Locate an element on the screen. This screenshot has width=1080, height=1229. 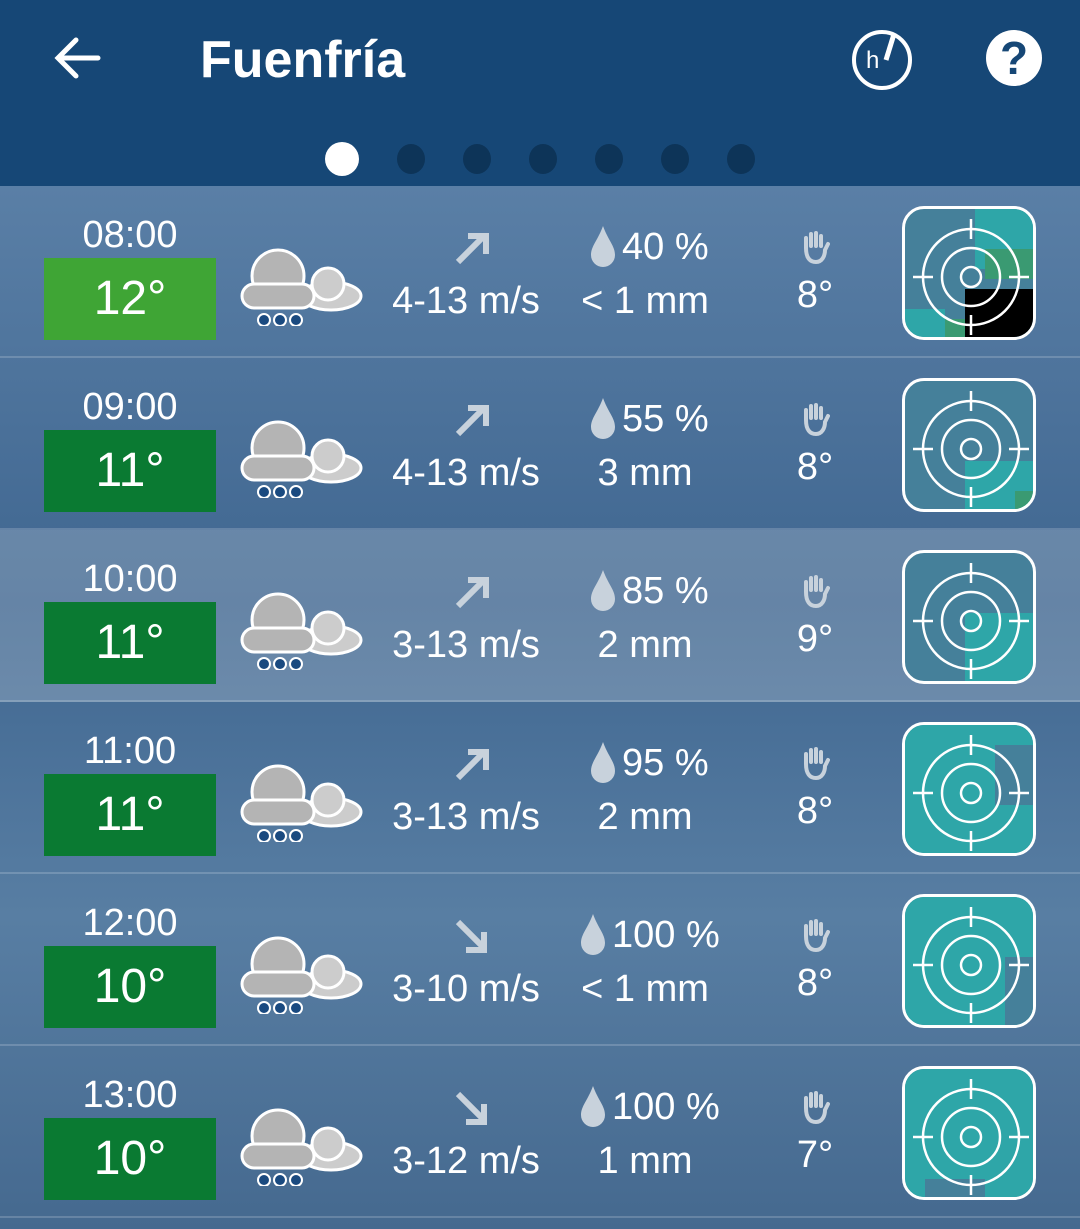
hour-label: 11:00 is located at coordinates (130, 751).